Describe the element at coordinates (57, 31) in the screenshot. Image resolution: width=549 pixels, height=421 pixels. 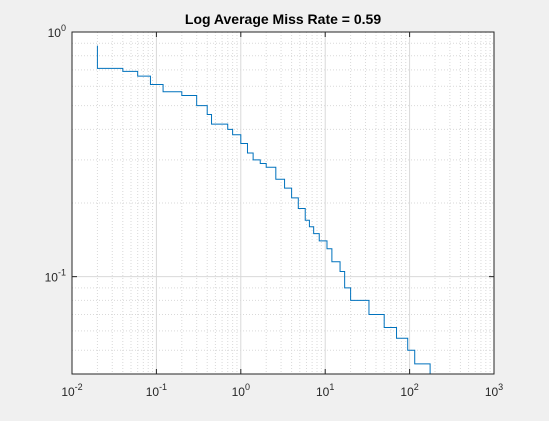
I see `y-tick-label: 10⁰` at that location.